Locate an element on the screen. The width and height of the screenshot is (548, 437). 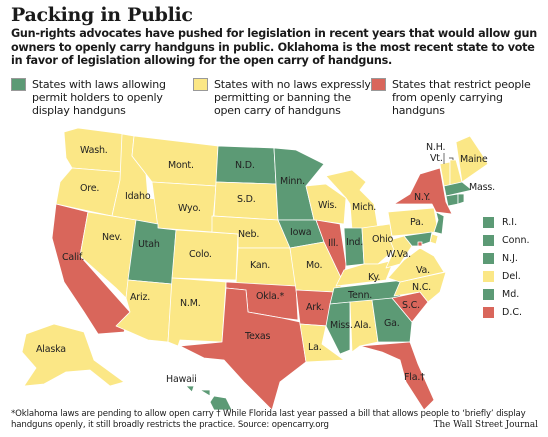
label-AR: Ark. is located at coordinates (315, 307).